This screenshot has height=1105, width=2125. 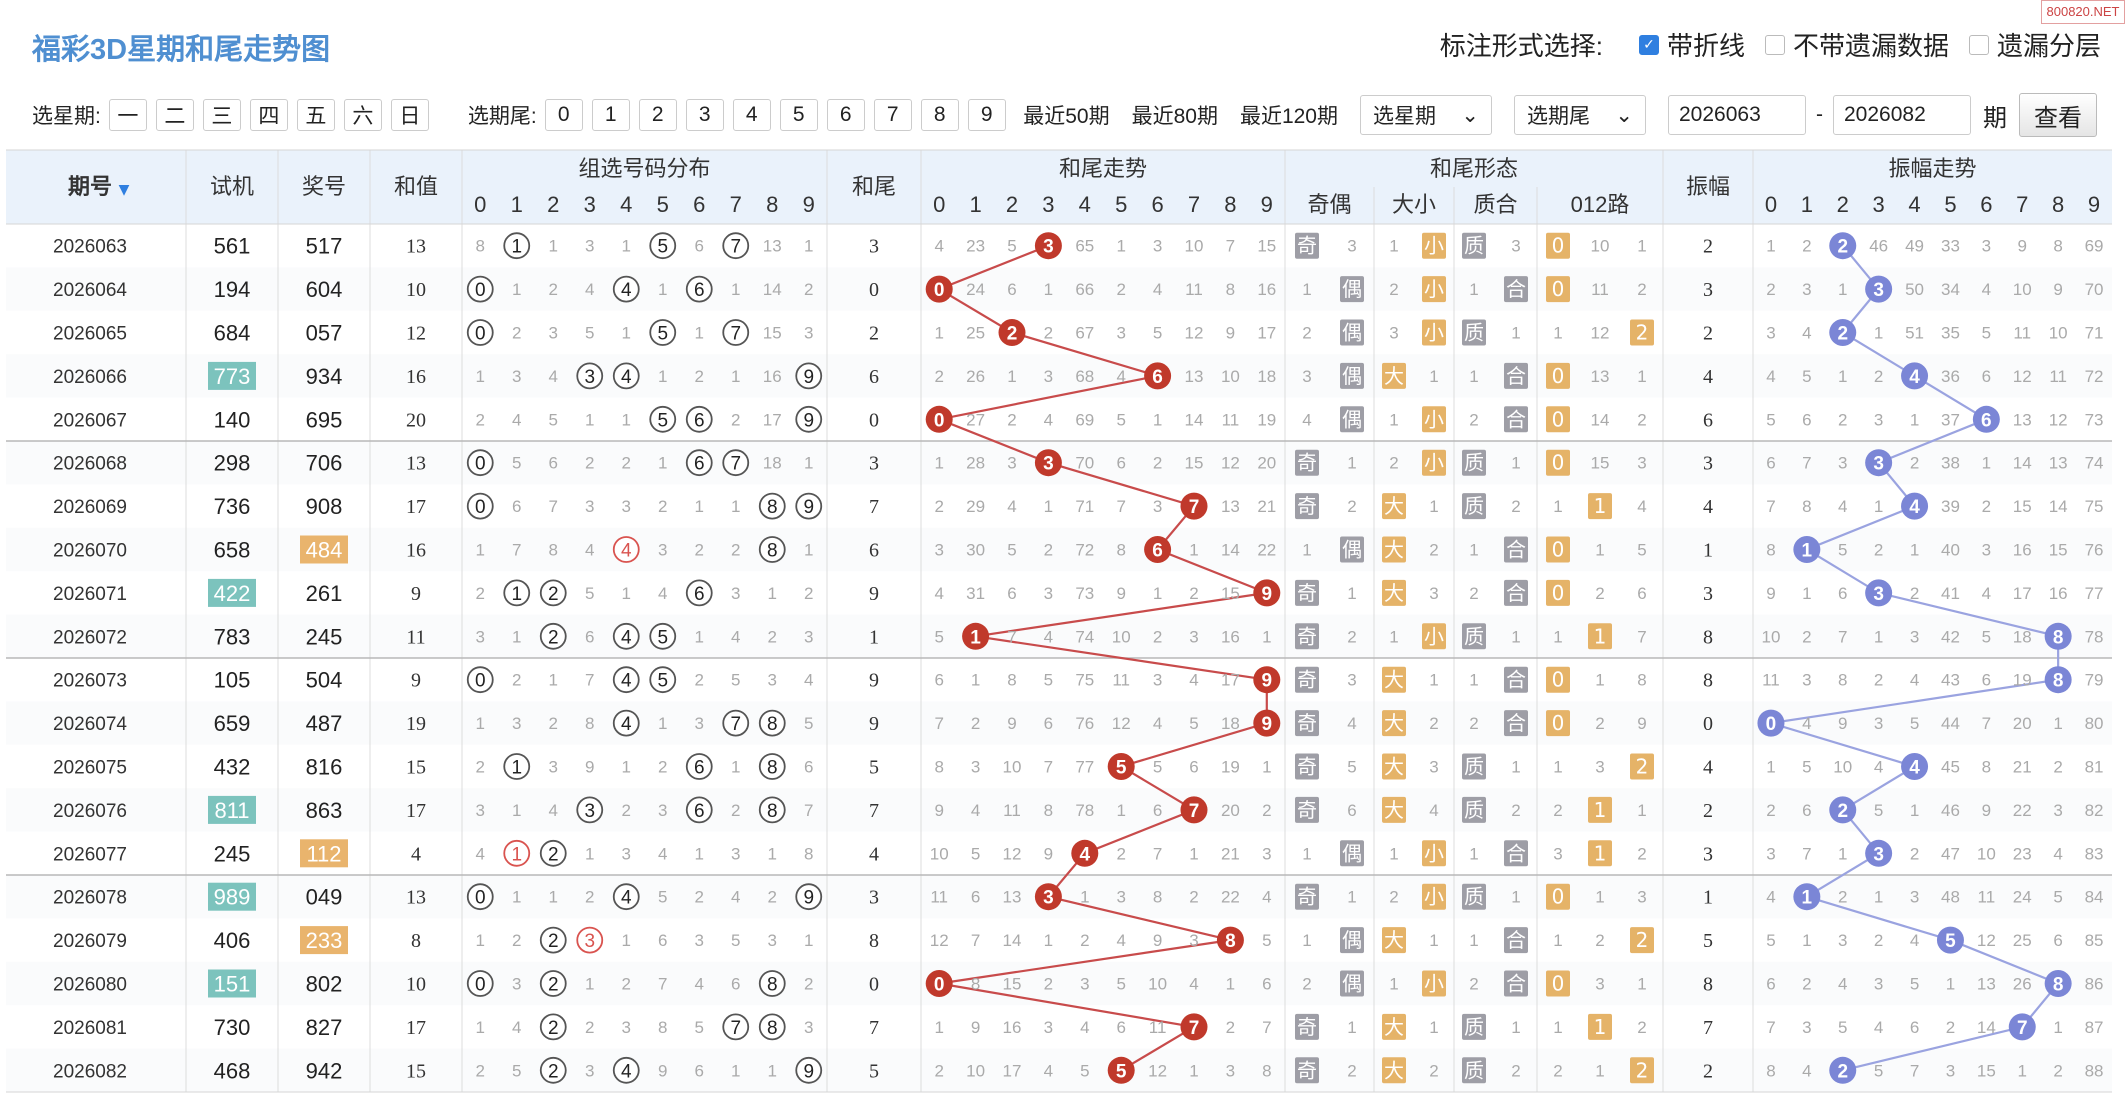 What do you see at coordinates (2094, 506) in the screenshot?
I see `amp-miss: 75` at bounding box center [2094, 506].